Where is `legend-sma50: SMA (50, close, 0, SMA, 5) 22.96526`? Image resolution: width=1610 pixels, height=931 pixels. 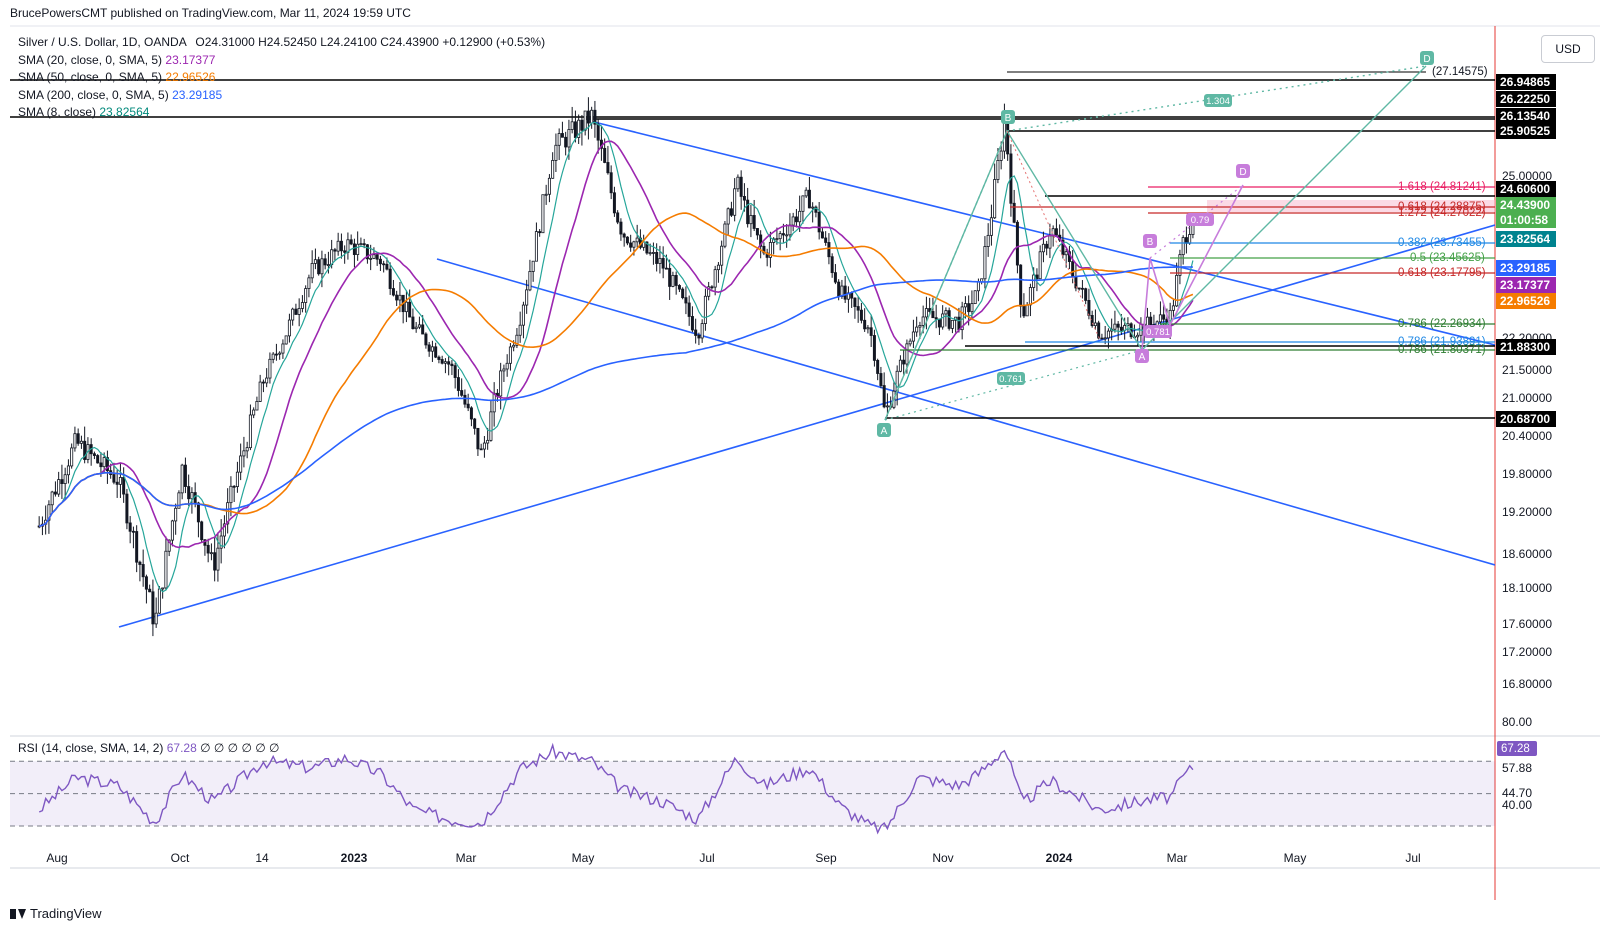
legend-sma50: SMA (50, close, 0, SMA, 5) 22.96526 is located at coordinates (281, 78).